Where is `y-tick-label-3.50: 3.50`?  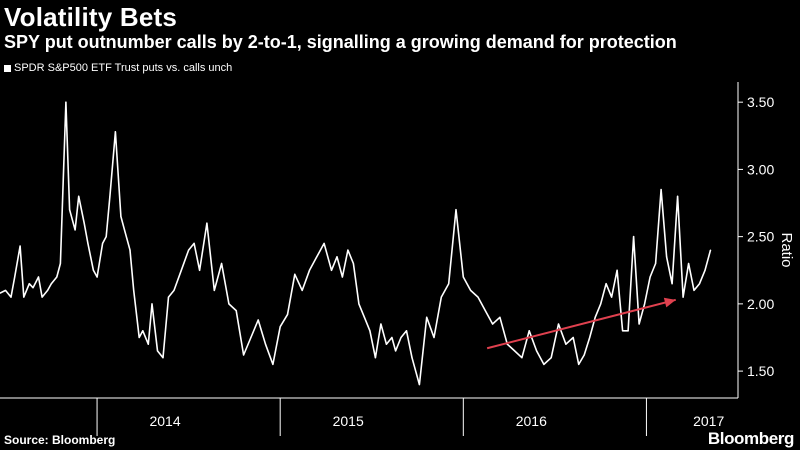
y-tick-label-3.50: 3.50 is located at coordinates (760, 102).